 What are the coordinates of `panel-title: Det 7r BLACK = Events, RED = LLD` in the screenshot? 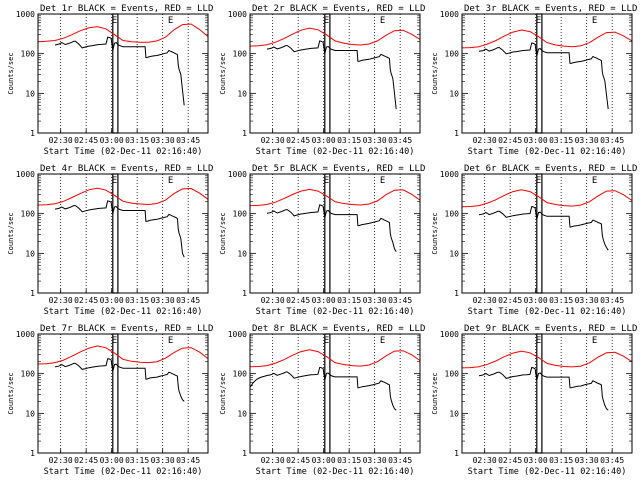 It's located at (126, 329).